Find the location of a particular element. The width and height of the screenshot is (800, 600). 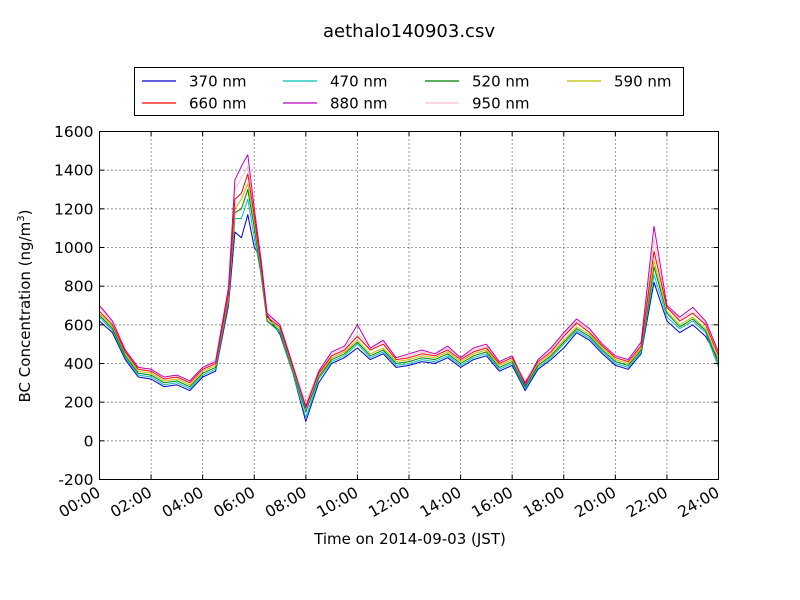

y-tick-label: 800 is located at coordinates (79, 287).